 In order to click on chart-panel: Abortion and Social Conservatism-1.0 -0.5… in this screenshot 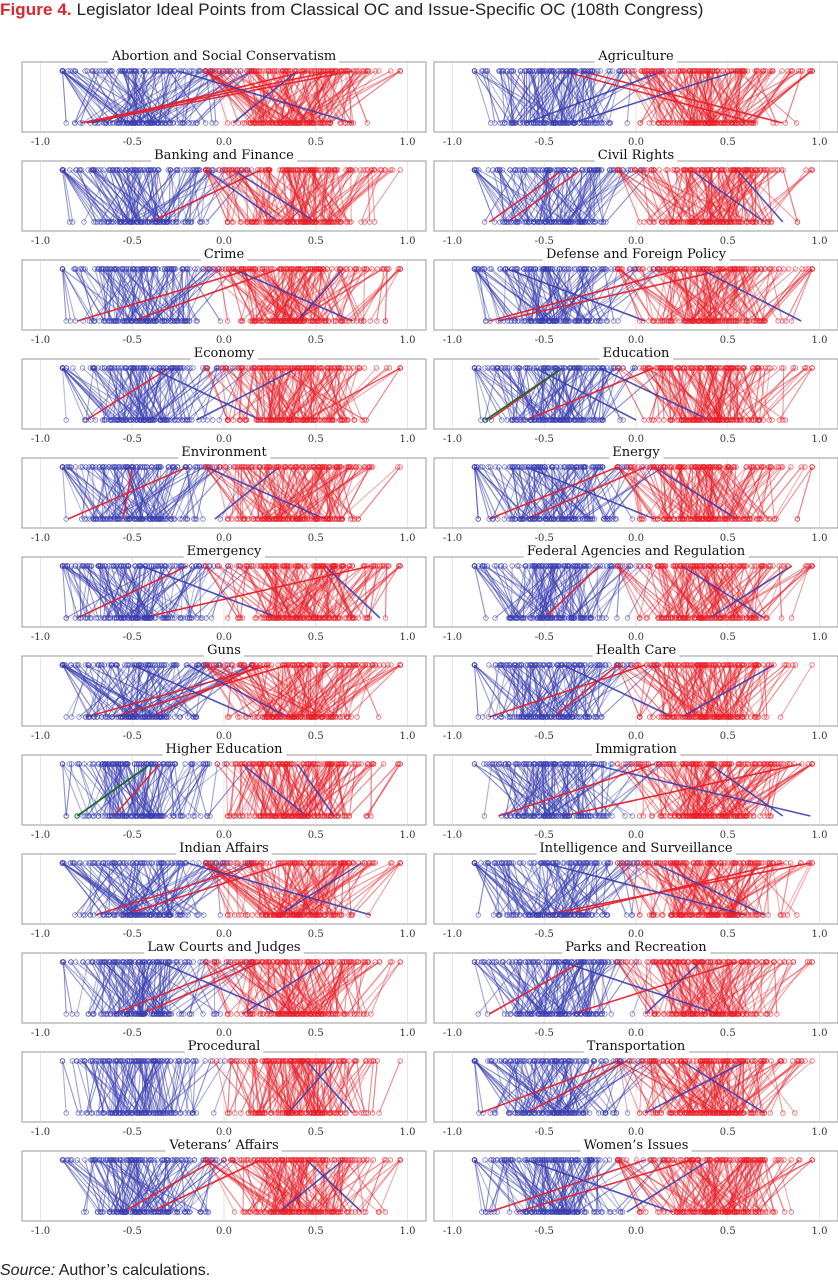, I will do `click(224, 98)`.